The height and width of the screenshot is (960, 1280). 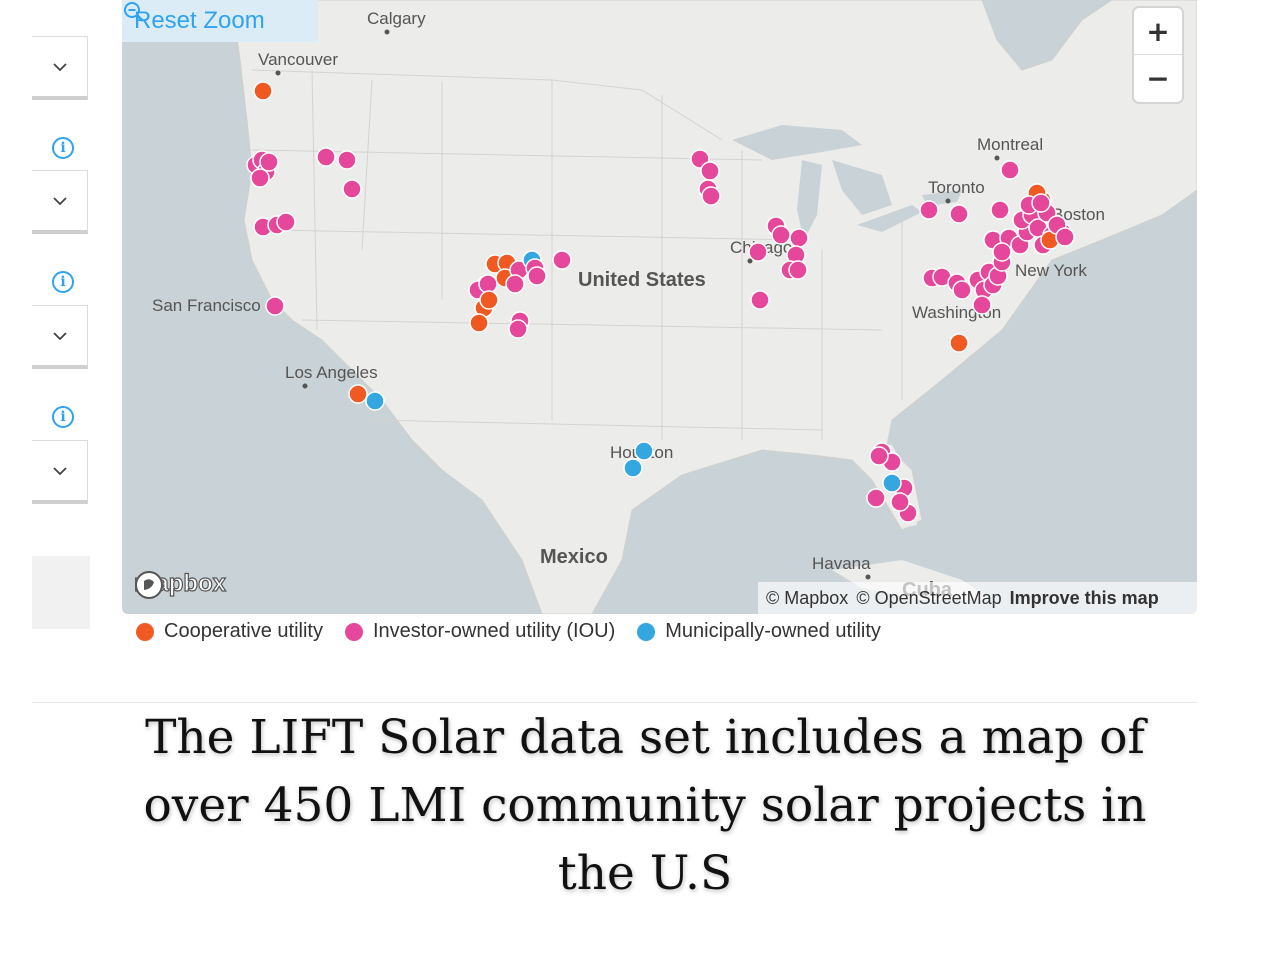 What do you see at coordinates (1051, 270) in the screenshot?
I see `map-label-new-york: New York` at bounding box center [1051, 270].